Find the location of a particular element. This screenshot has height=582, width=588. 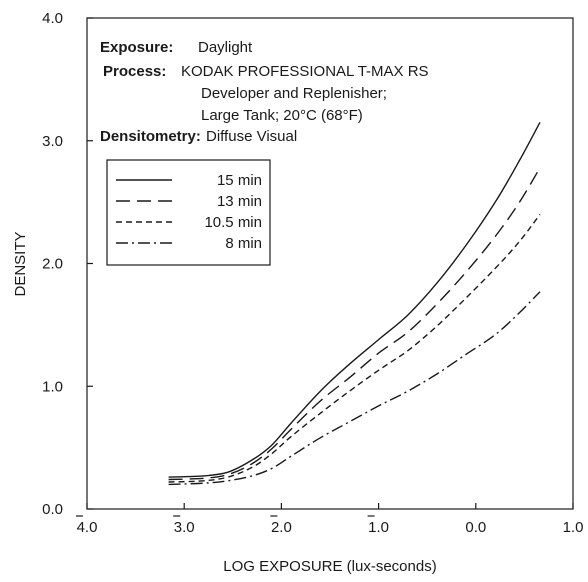

x-axis-title: LOG EXPOSURE (lux-seconds) is located at coordinates (329, 566).